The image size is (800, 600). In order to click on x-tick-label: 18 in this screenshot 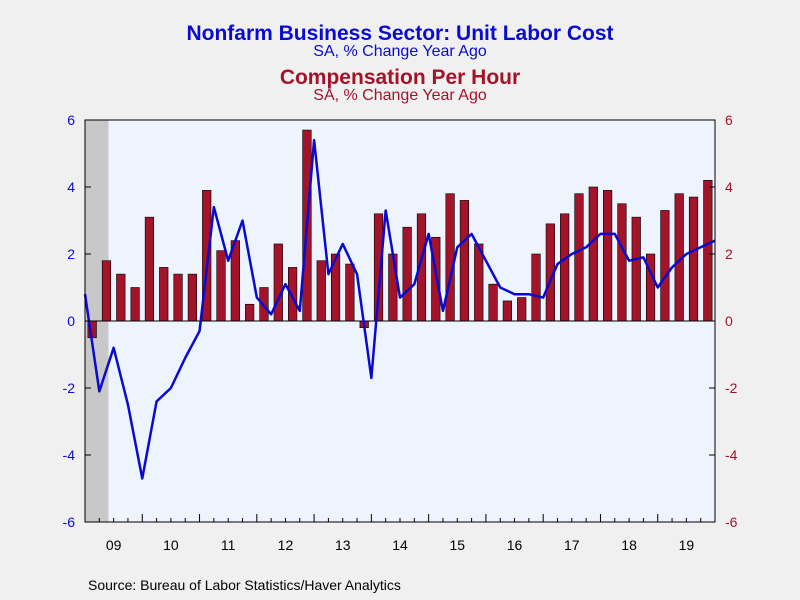, I will do `click(629, 545)`.